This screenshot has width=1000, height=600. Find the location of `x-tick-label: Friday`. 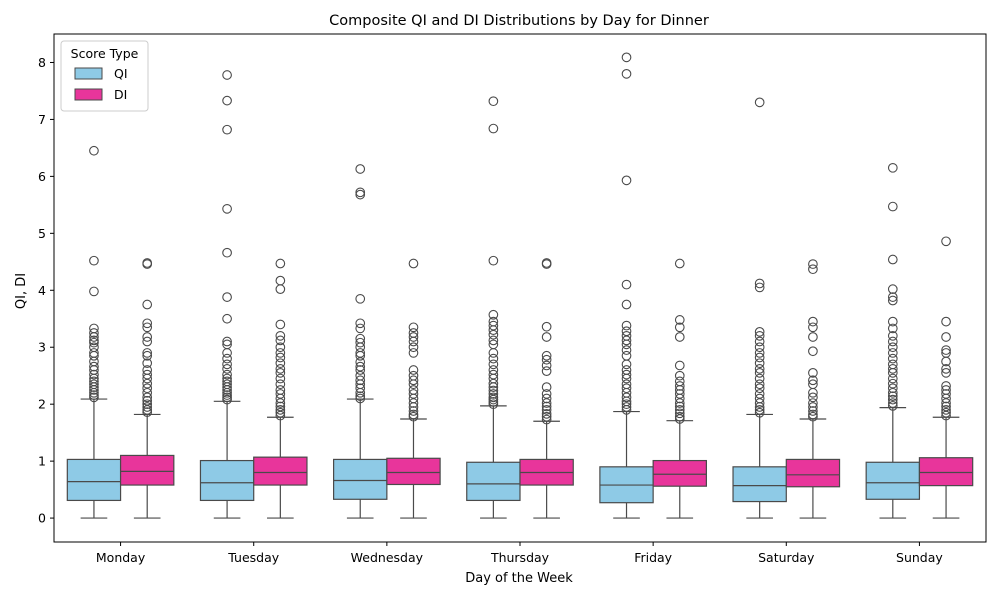

x-tick-label: Friday is located at coordinates (653, 557).